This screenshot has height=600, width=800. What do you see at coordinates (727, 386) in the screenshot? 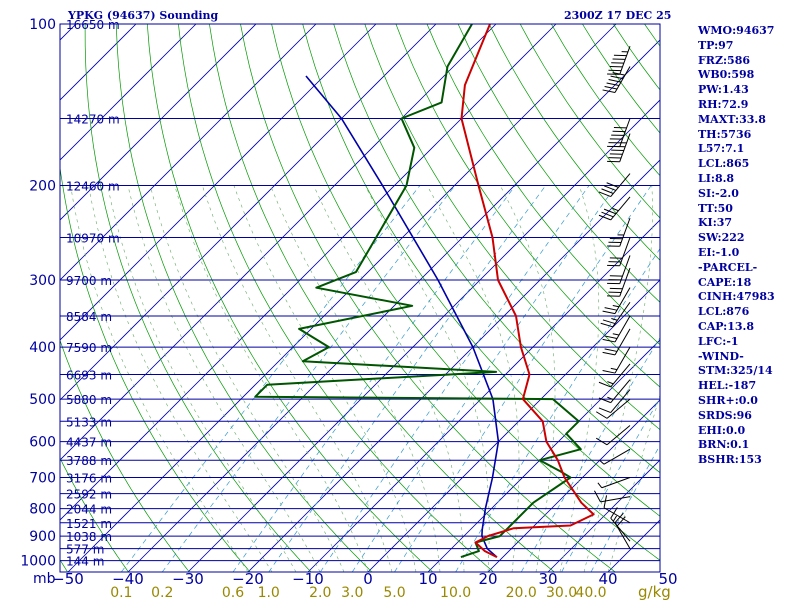
I see `index-item: HEL:-187` at bounding box center [727, 386].